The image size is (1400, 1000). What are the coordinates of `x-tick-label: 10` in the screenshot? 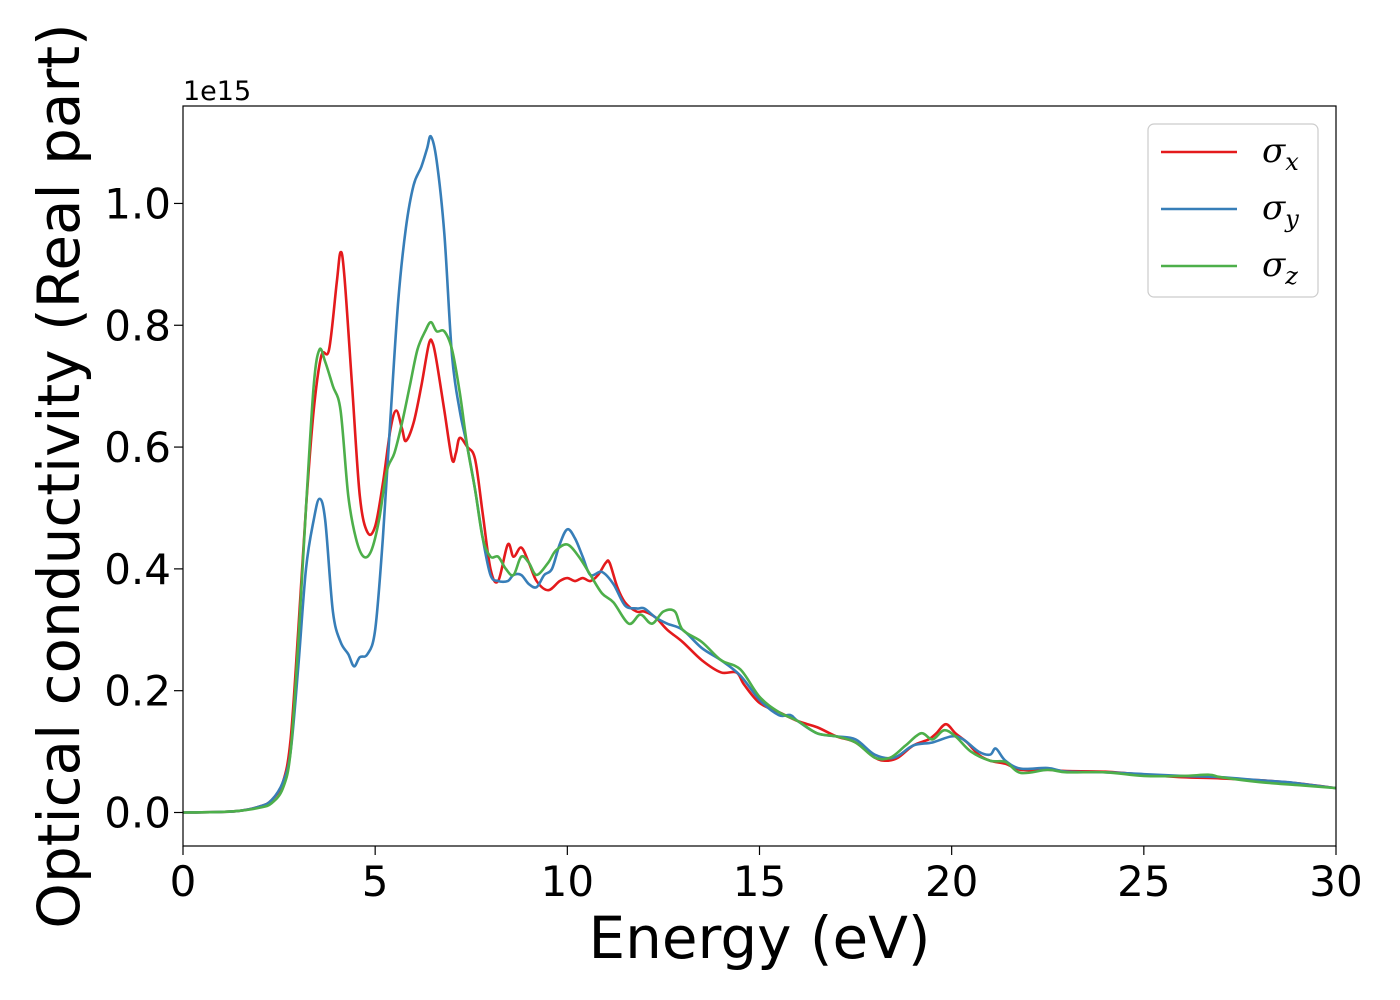 It's located at (567, 881).